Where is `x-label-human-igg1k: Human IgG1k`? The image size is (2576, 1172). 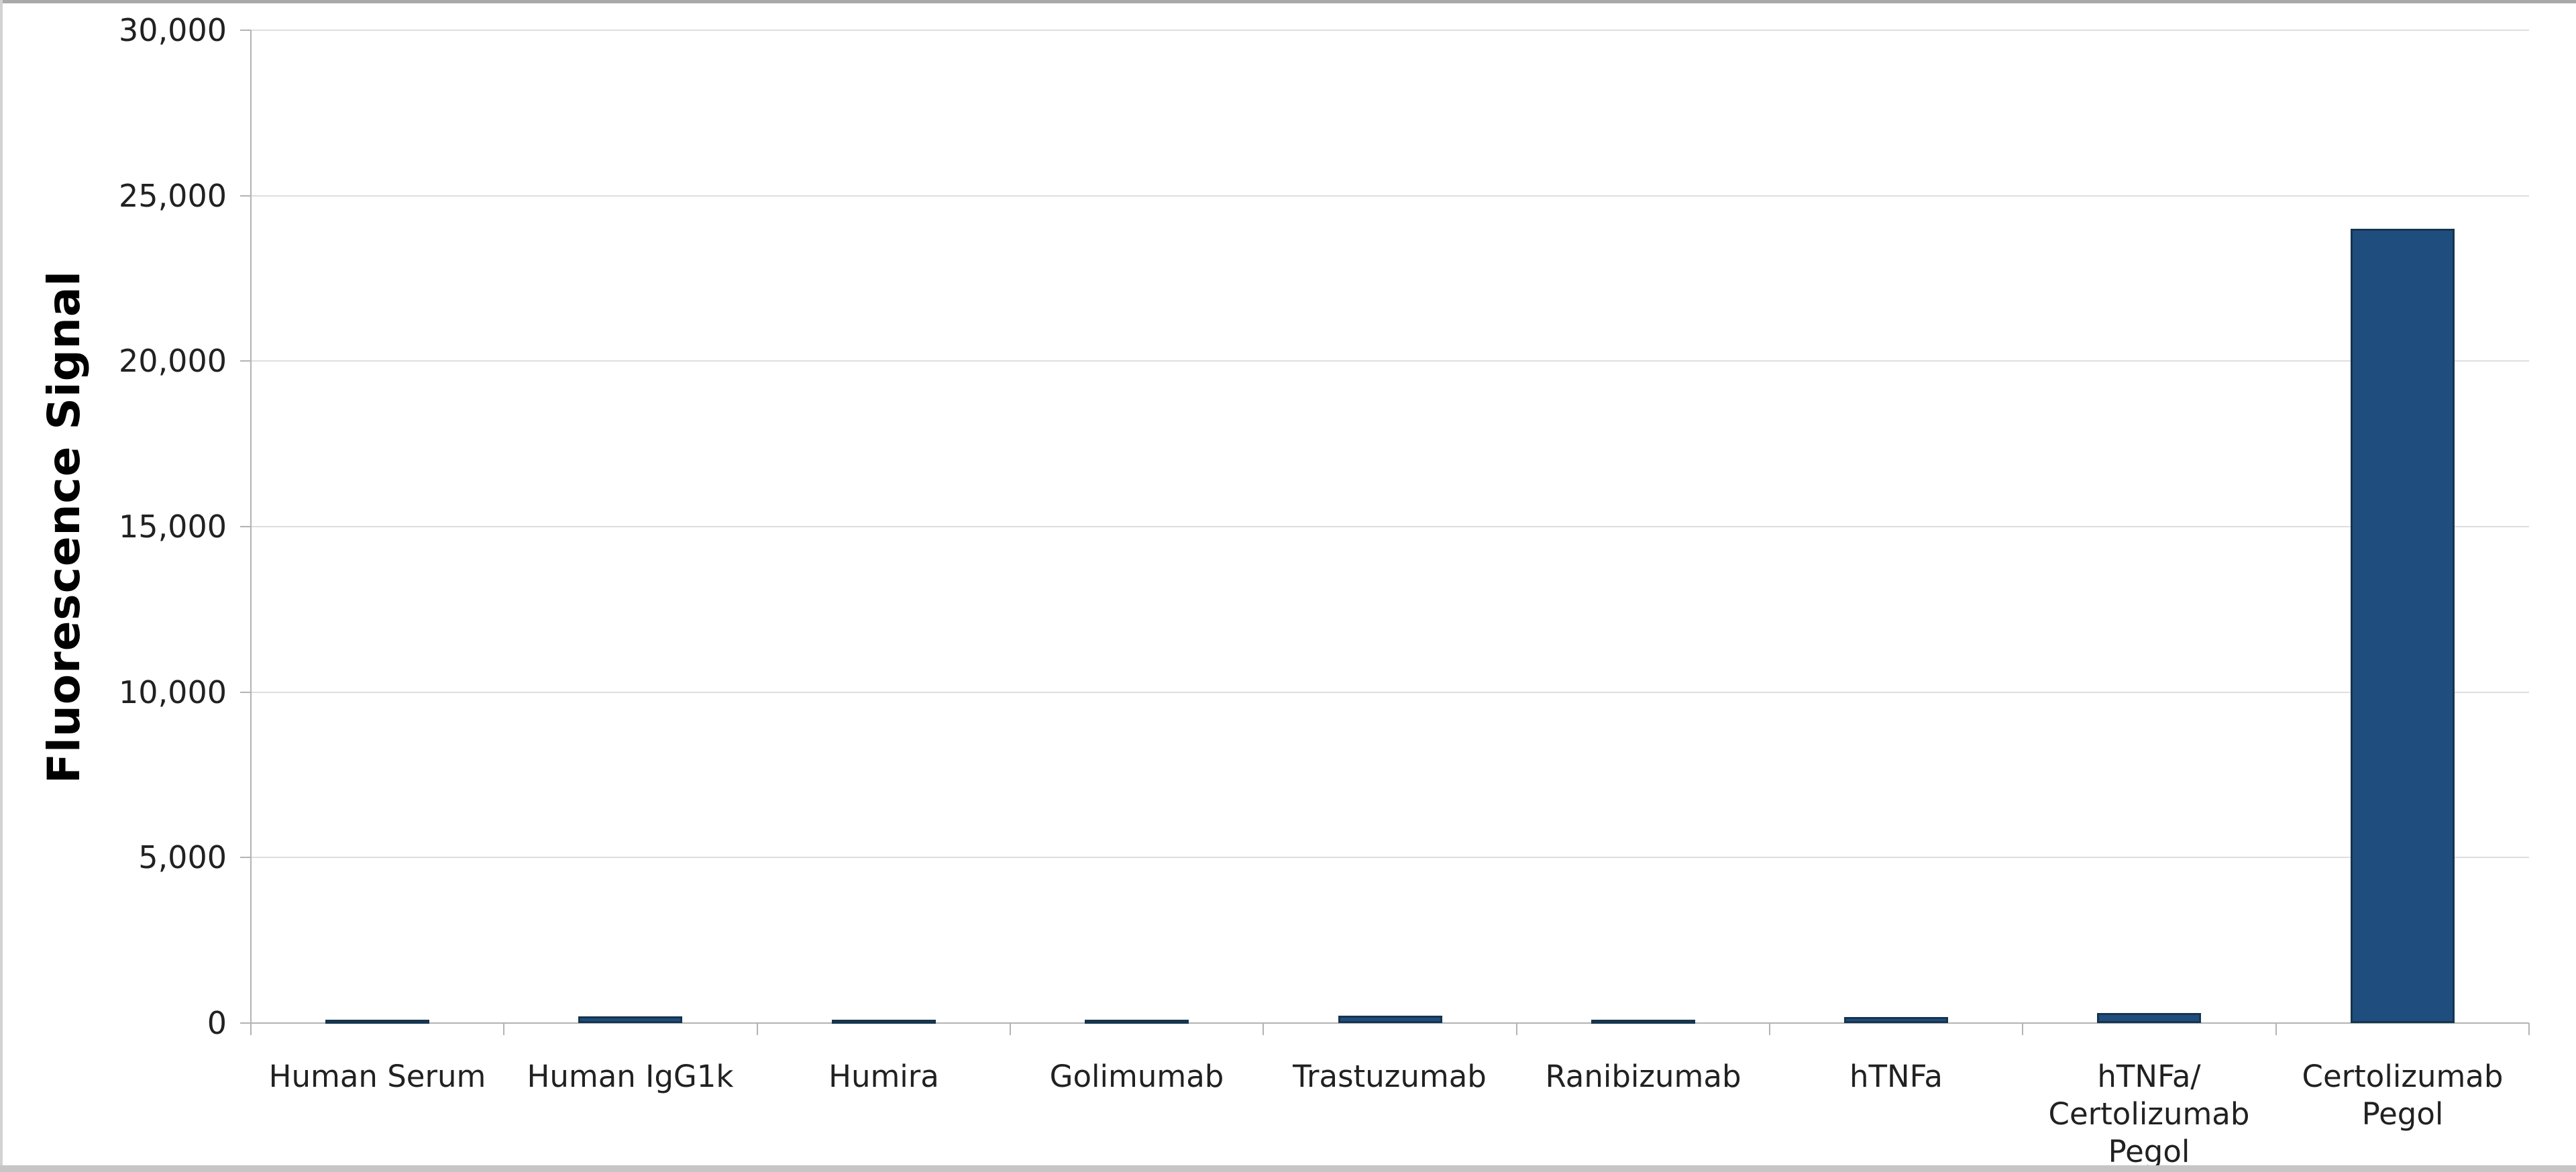 x-label-human-igg1k: Human IgG1k is located at coordinates (630, 1076).